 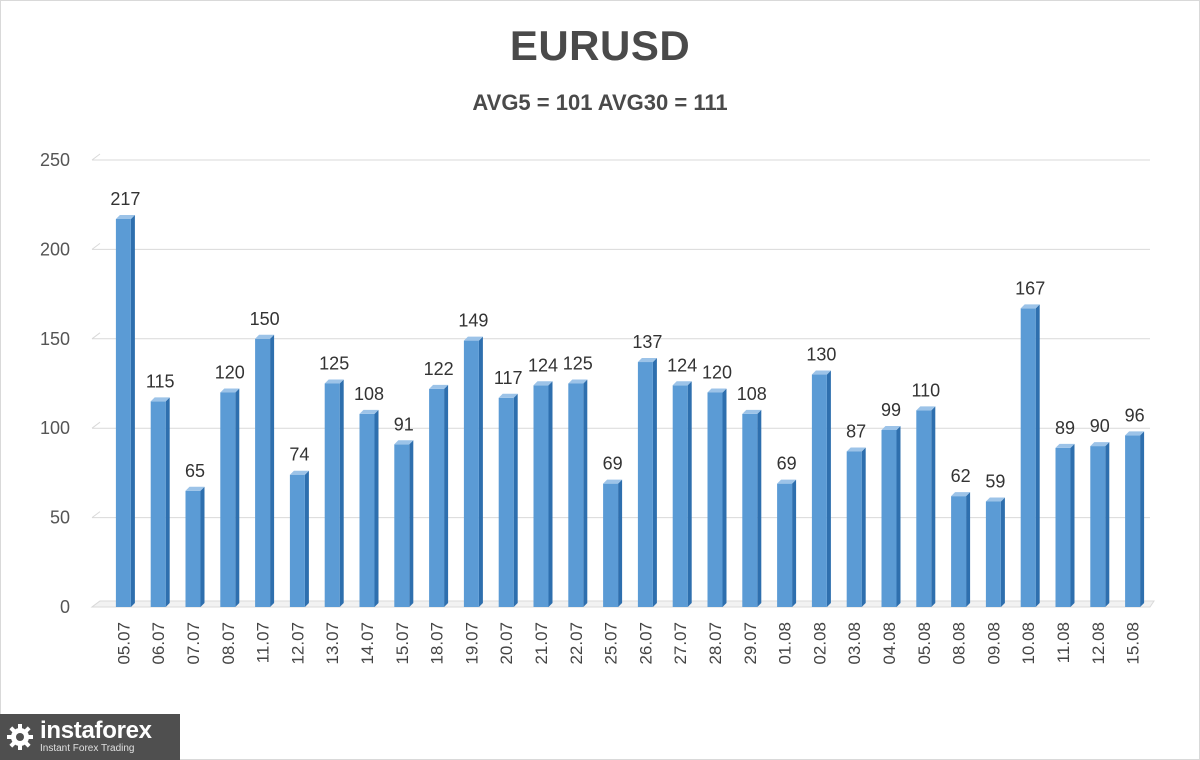 What do you see at coordinates (55, 249) in the screenshot?
I see `y-tick-label: 200` at bounding box center [55, 249].